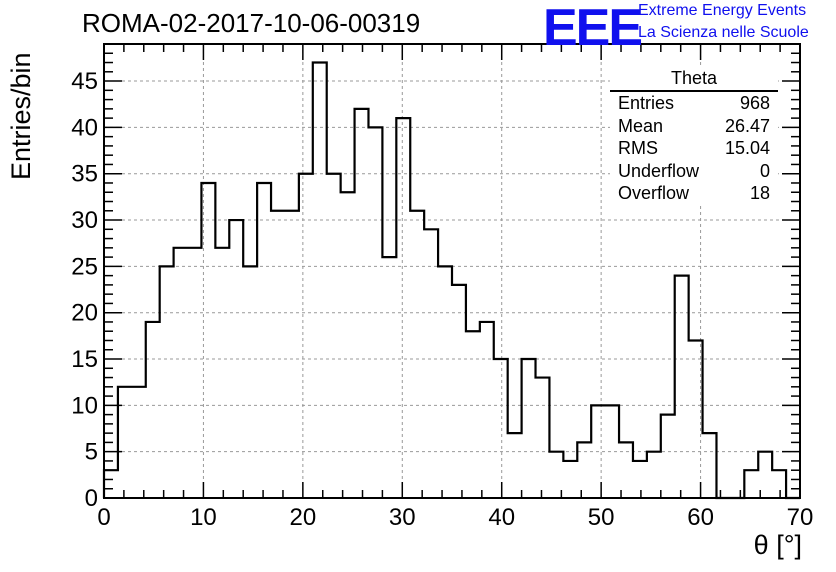 This screenshot has height=572, width=836. I want to click on stats-row-overflow: Overflow 18, so click(694, 193).